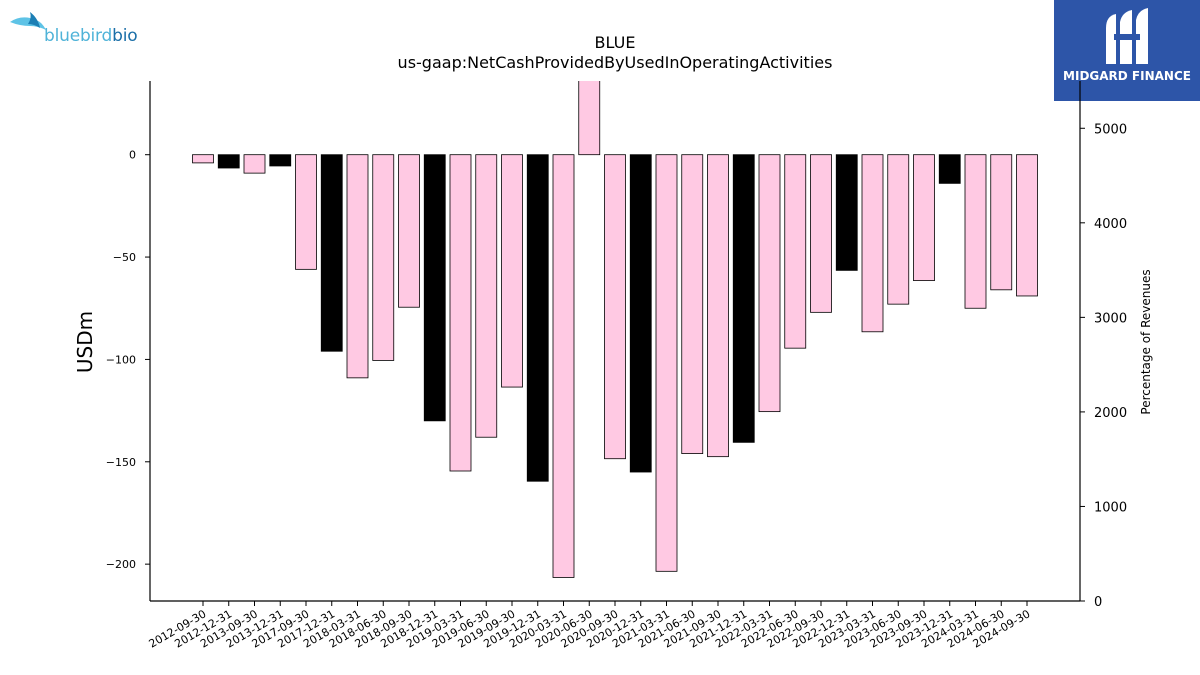 The height and width of the screenshot is (675, 1200). What do you see at coordinates (1110, 224) in the screenshot?
I see `y2-tick-label: 4000` at bounding box center [1110, 224].